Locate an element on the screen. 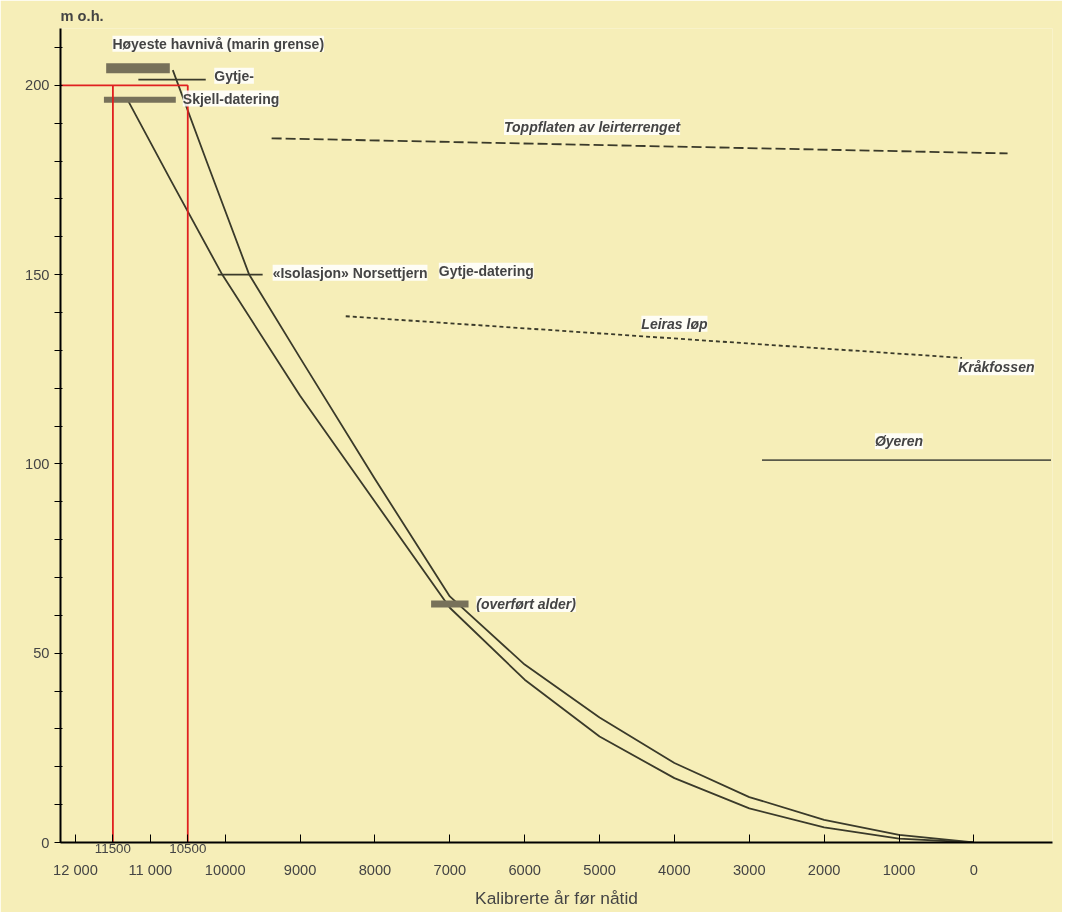  annotation: (overført alder) is located at coordinates (526, 603).